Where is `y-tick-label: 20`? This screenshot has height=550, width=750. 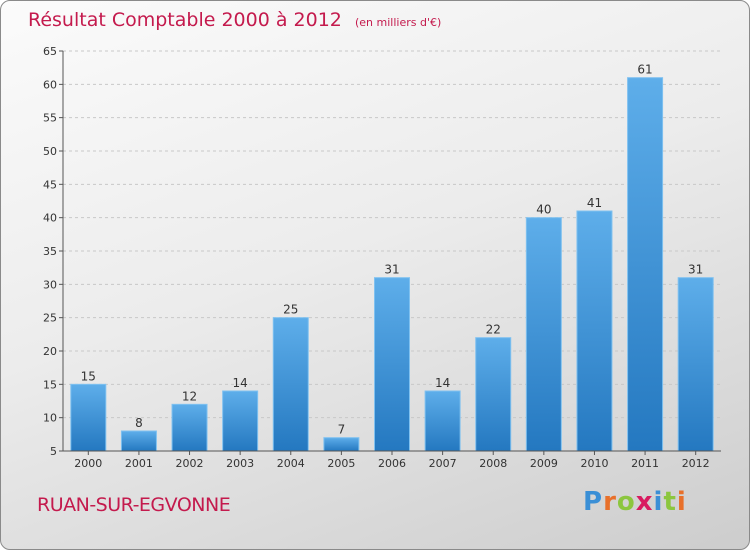 y-tick-label: 20 is located at coordinates (50, 351).